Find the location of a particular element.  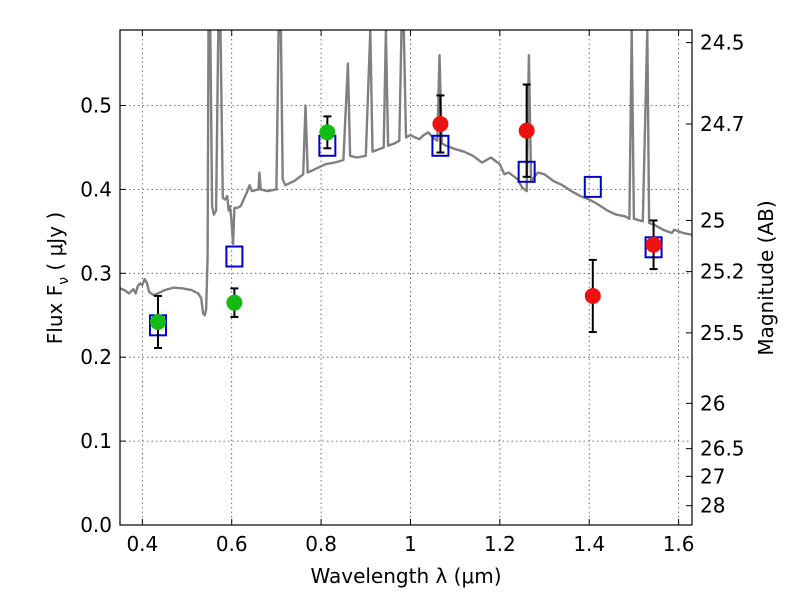

y-axis-label-main: Flux F is located at coordinates (55, 314).